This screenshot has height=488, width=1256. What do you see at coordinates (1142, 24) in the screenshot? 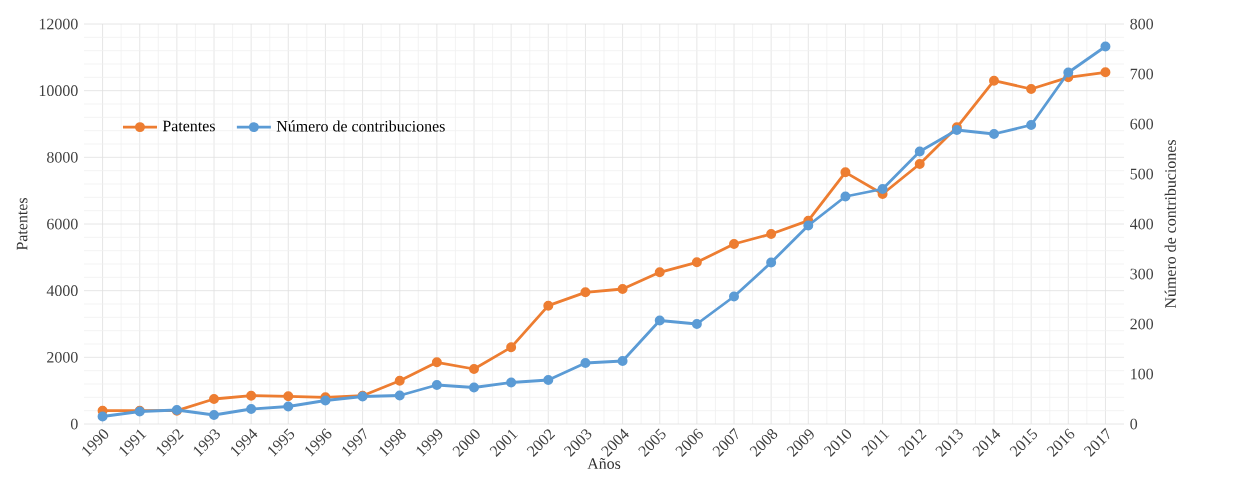
I see `y2-tick-label: 800` at bounding box center [1142, 24].